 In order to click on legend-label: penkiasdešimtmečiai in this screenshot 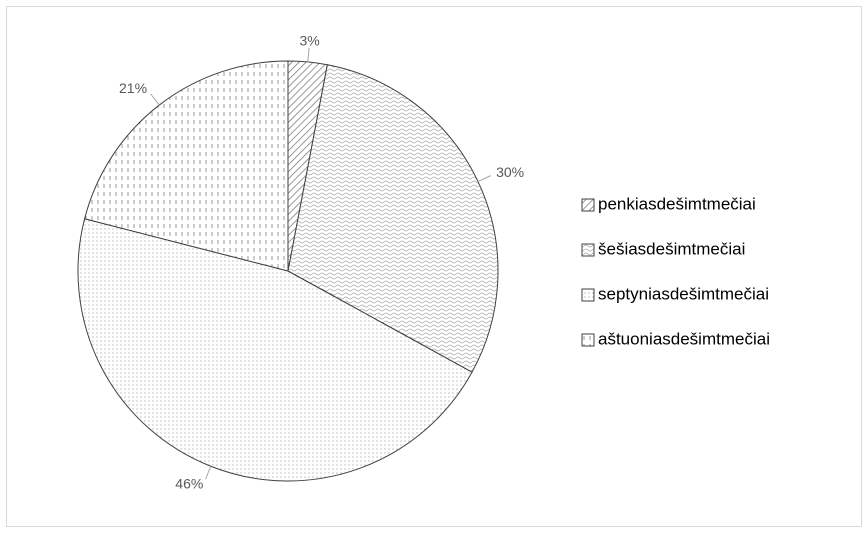, I will do `click(677, 203)`.